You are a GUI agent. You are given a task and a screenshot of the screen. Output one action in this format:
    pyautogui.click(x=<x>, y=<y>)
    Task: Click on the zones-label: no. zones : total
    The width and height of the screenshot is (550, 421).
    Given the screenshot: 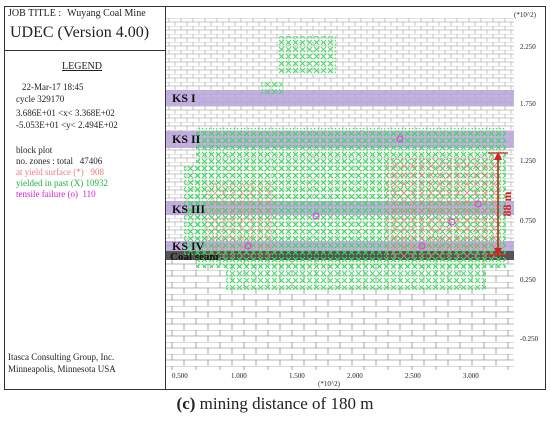 What is the action you would take?
    pyautogui.click(x=44, y=161)
    